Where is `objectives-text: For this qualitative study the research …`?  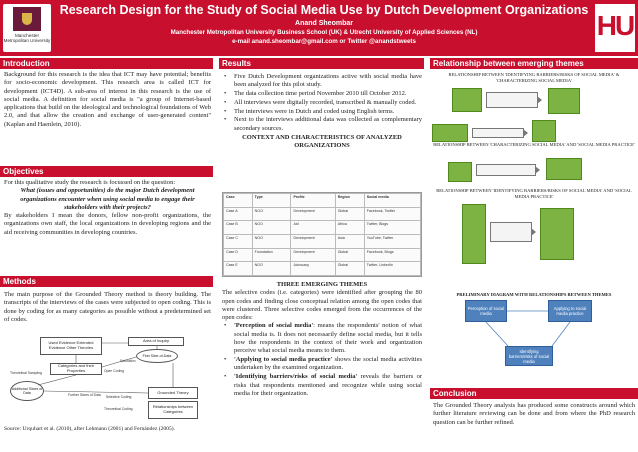 objectives-text: For this qualitative study the research … is located at coordinates (107, 208).